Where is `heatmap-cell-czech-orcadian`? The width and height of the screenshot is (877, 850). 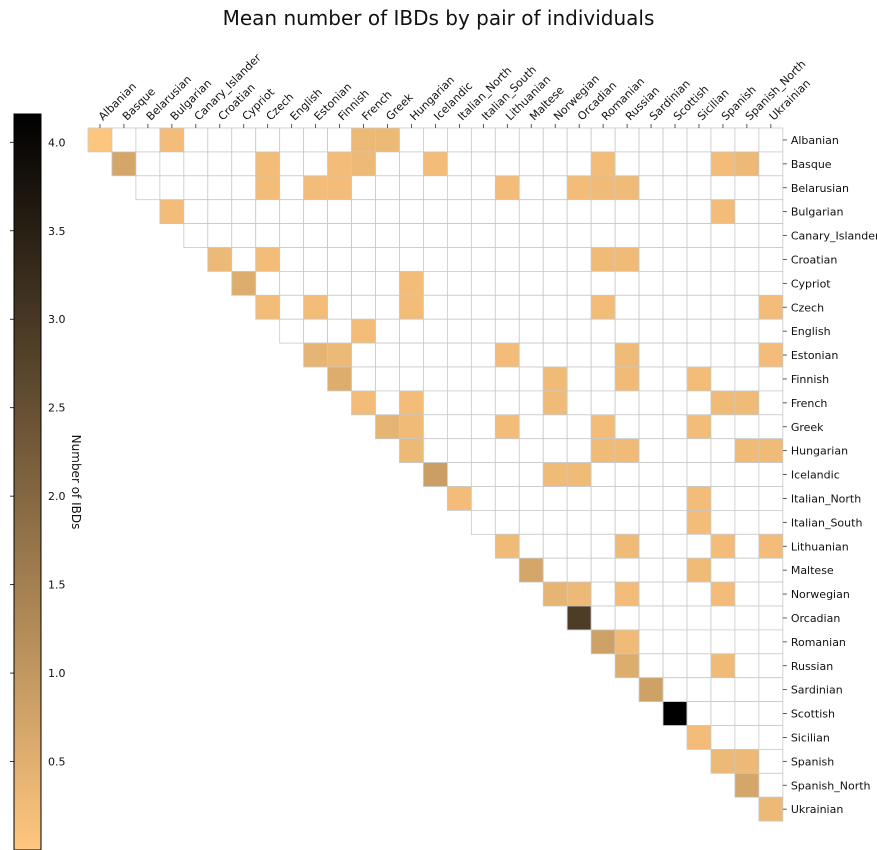 heatmap-cell-czech-orcadian is located at coordinates (579, 307).